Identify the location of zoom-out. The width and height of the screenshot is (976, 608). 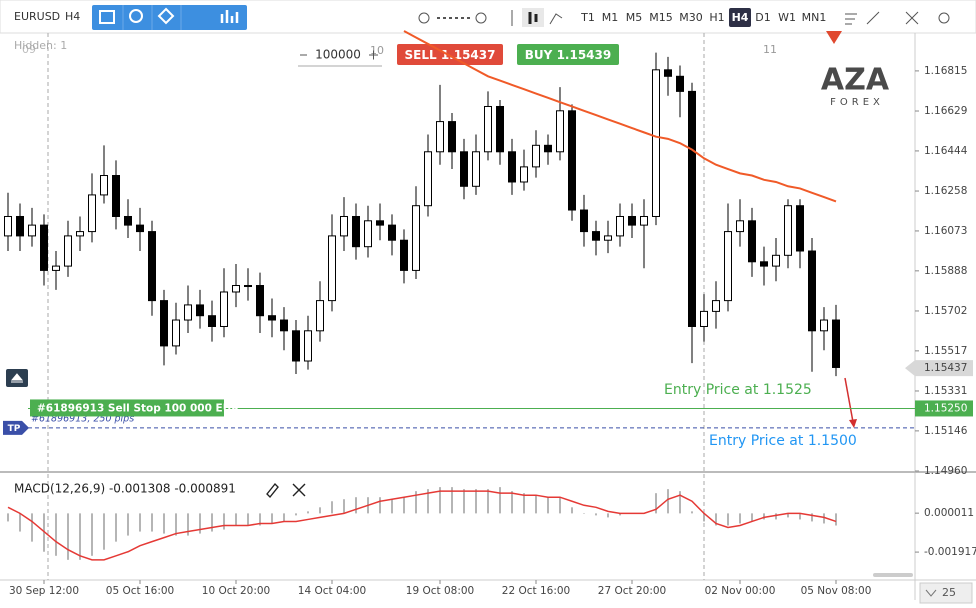
(424, 18).